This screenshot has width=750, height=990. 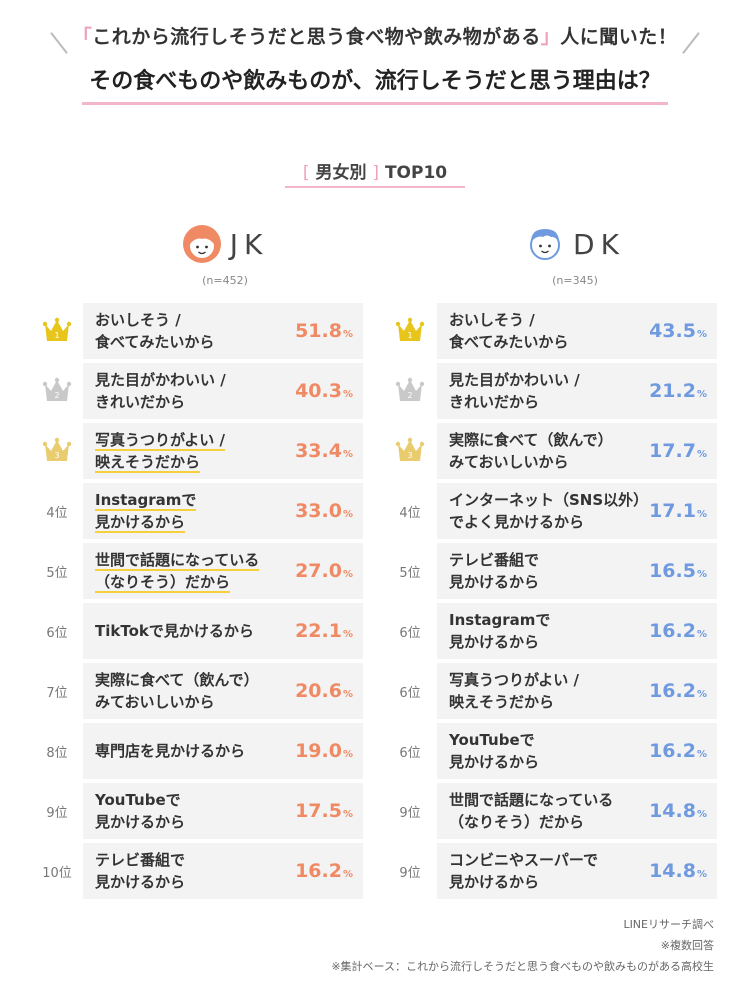 I want to click on reason-line: 世間で話題になっている, so click(x=177, y=561).